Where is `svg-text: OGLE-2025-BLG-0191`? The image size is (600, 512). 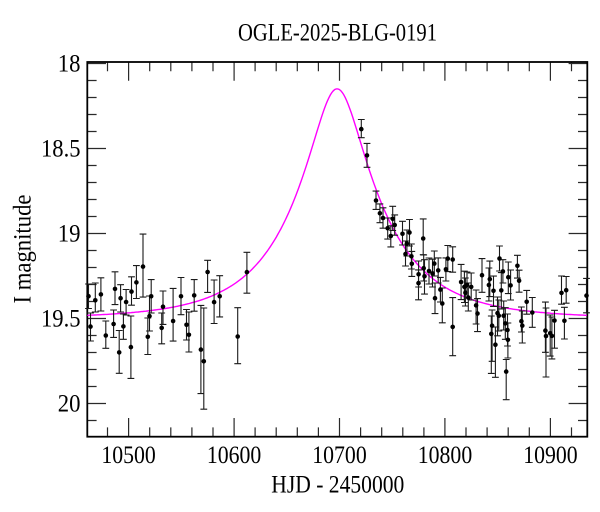
svg-text: OGLE-2025-BLG-0191 is located at coordinates (337, 33).